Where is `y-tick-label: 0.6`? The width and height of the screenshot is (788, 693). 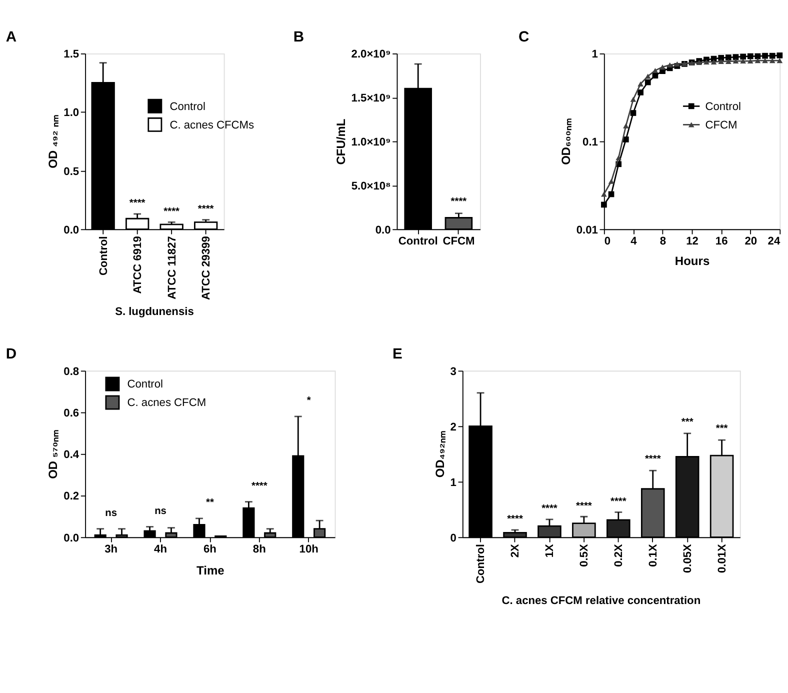 y-tick-label: 0.6 is located at coordinates (72, 413).